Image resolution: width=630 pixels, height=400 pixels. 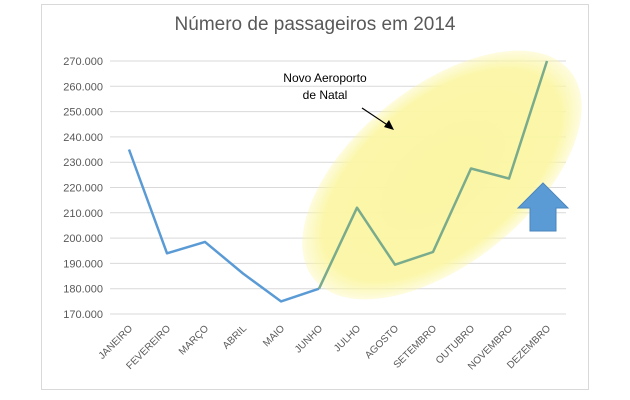 I want to click on y-tick-label: 170.000, so click(x=83, y=315).